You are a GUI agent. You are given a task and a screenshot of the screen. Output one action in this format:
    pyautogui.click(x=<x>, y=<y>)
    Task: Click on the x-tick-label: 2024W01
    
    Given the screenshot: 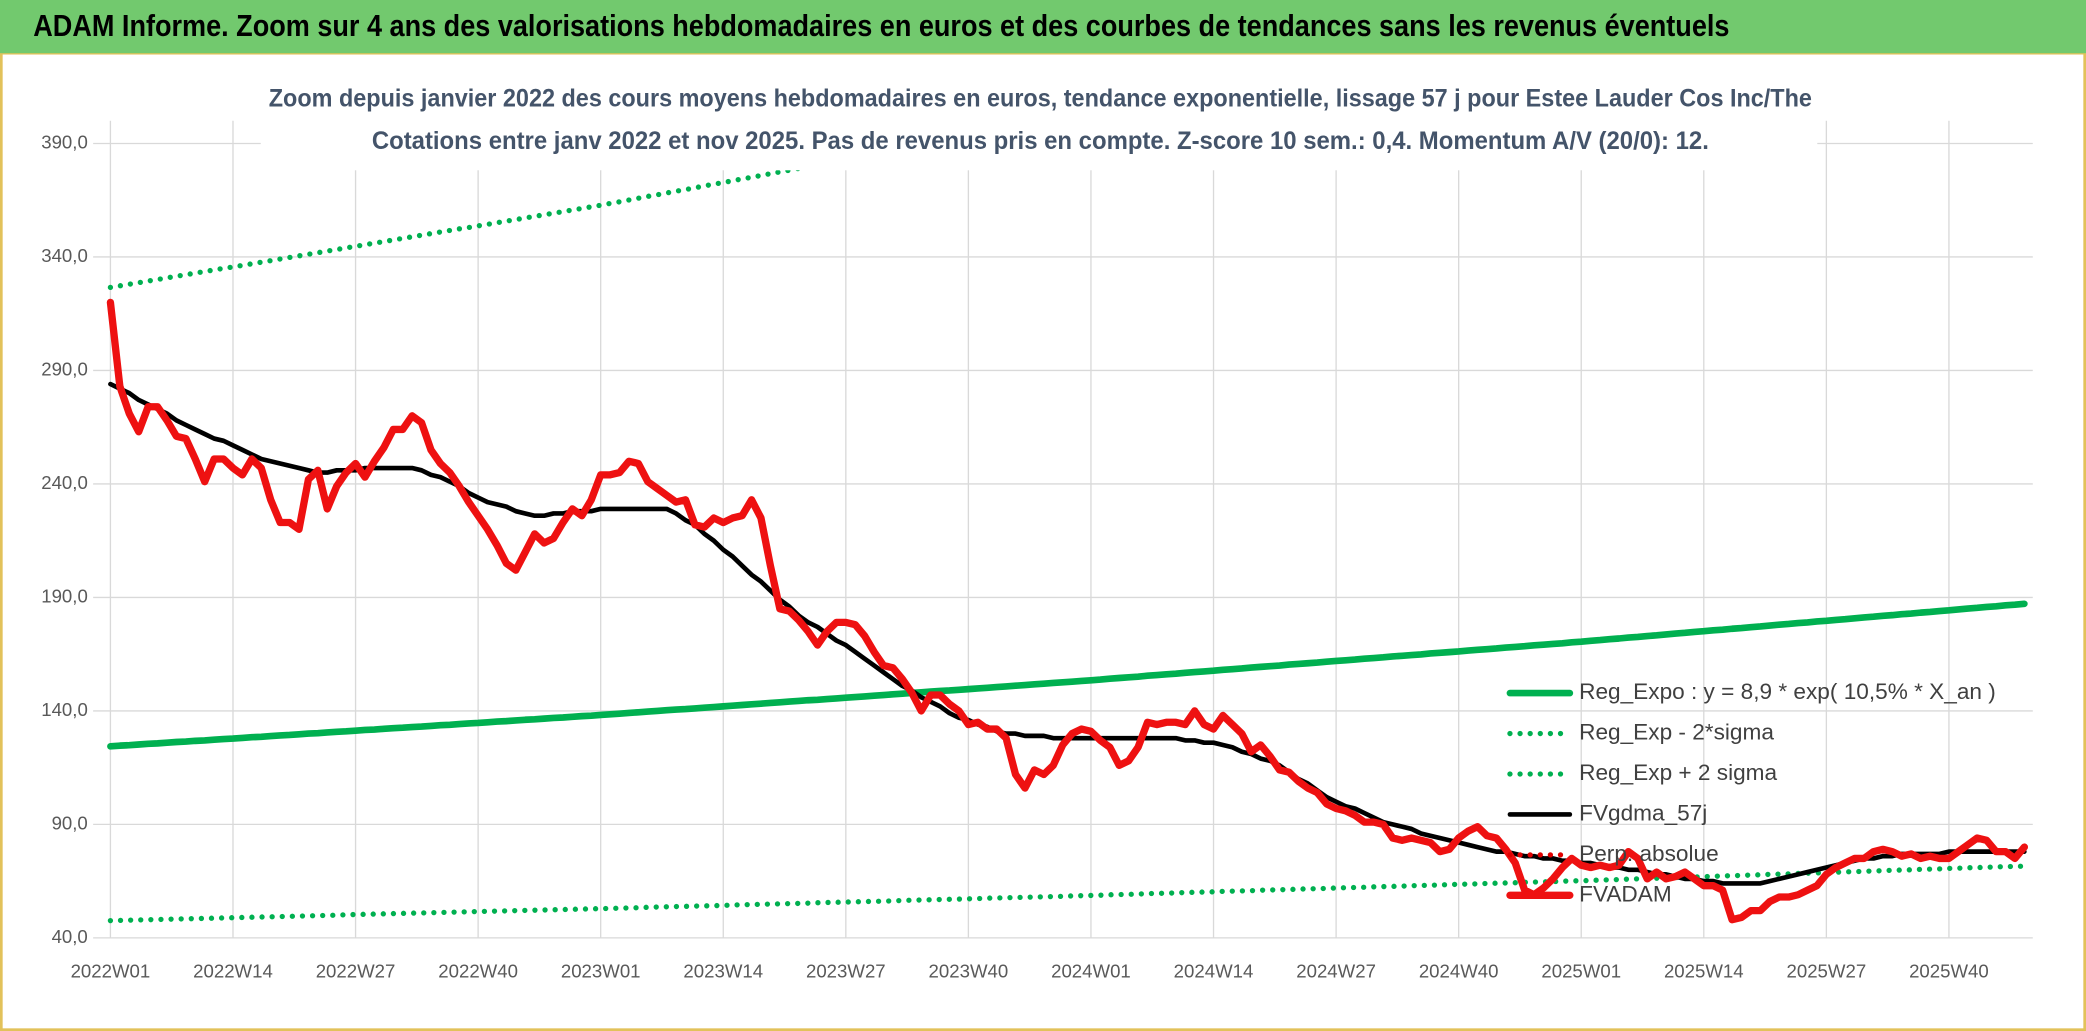 What is the action you would take?
    pyautogui.click(x=1091, y=970)
    